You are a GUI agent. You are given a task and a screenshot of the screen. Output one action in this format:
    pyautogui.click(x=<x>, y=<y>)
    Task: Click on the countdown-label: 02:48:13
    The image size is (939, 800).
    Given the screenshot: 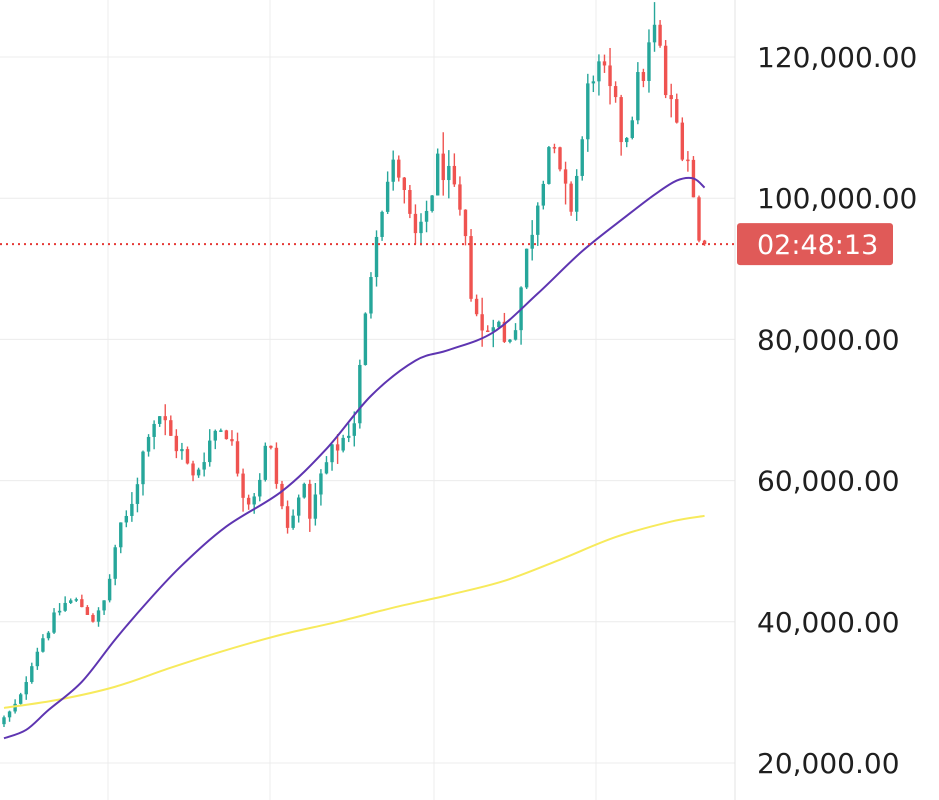 What is the action you would take?
    pyautogui.click(x=817, y=245)
    